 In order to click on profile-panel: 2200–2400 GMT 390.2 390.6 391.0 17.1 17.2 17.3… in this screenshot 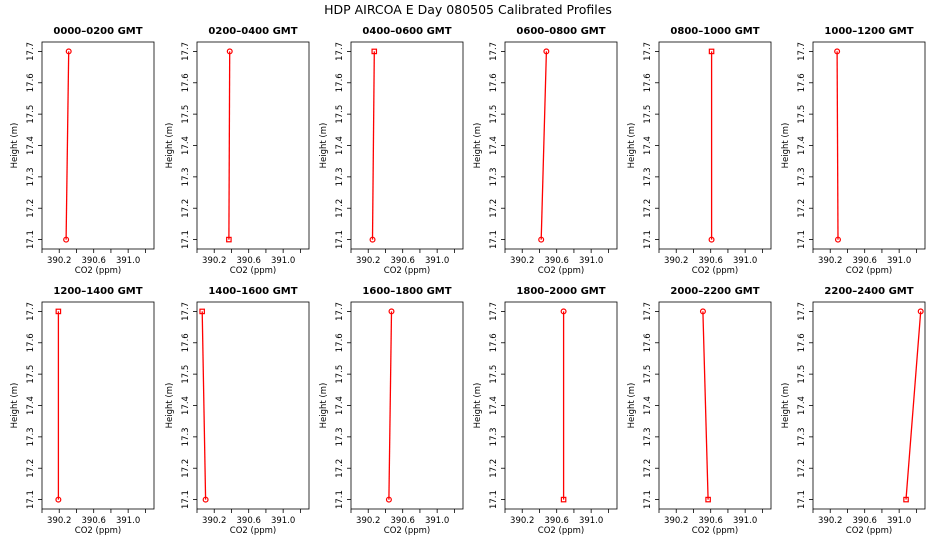, I will do `click(853, 411)`.